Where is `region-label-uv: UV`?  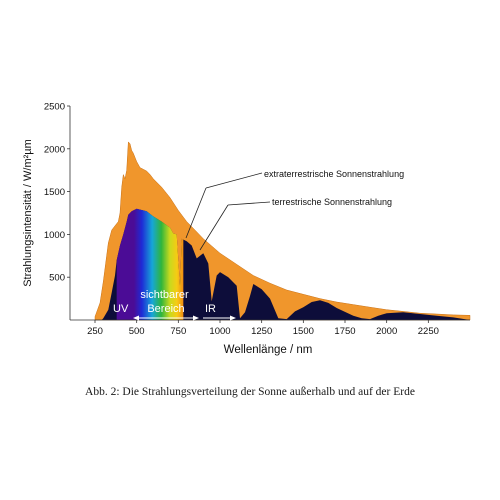 region-label-uv: UV is located at coordinates (121, 309).